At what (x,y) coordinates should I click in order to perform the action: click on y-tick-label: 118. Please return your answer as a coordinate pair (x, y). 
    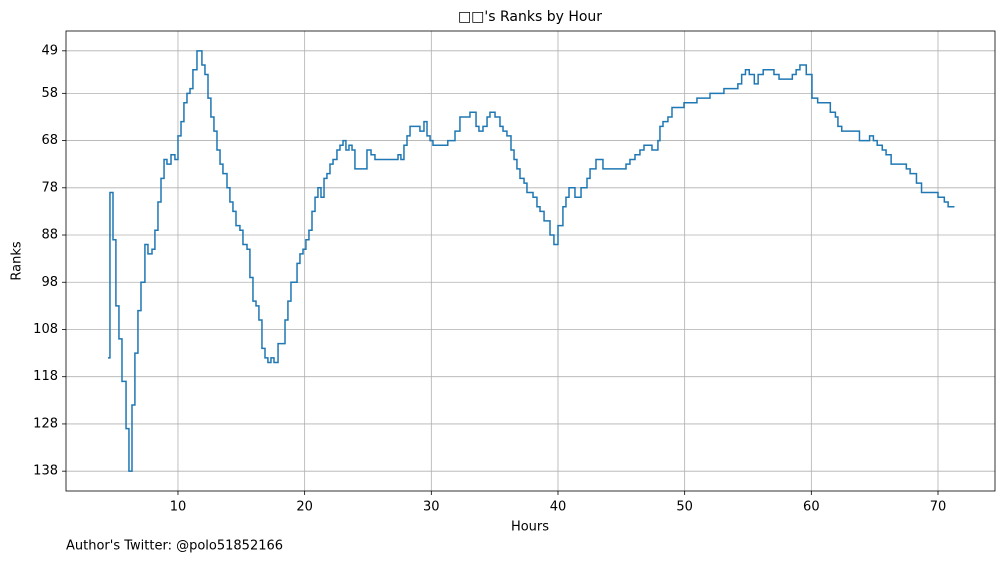
    Looking at the image, I should click on (45, 376).